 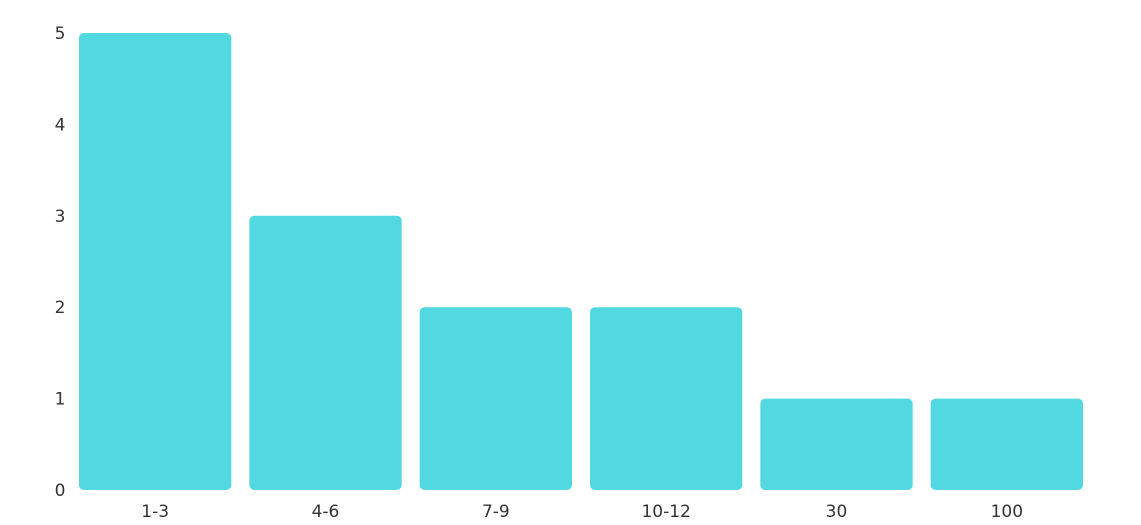 What do you see at coordinates (60, 217) in the screenshot?
I see `y-tick-label: 3` at bounding box center [60, 217].